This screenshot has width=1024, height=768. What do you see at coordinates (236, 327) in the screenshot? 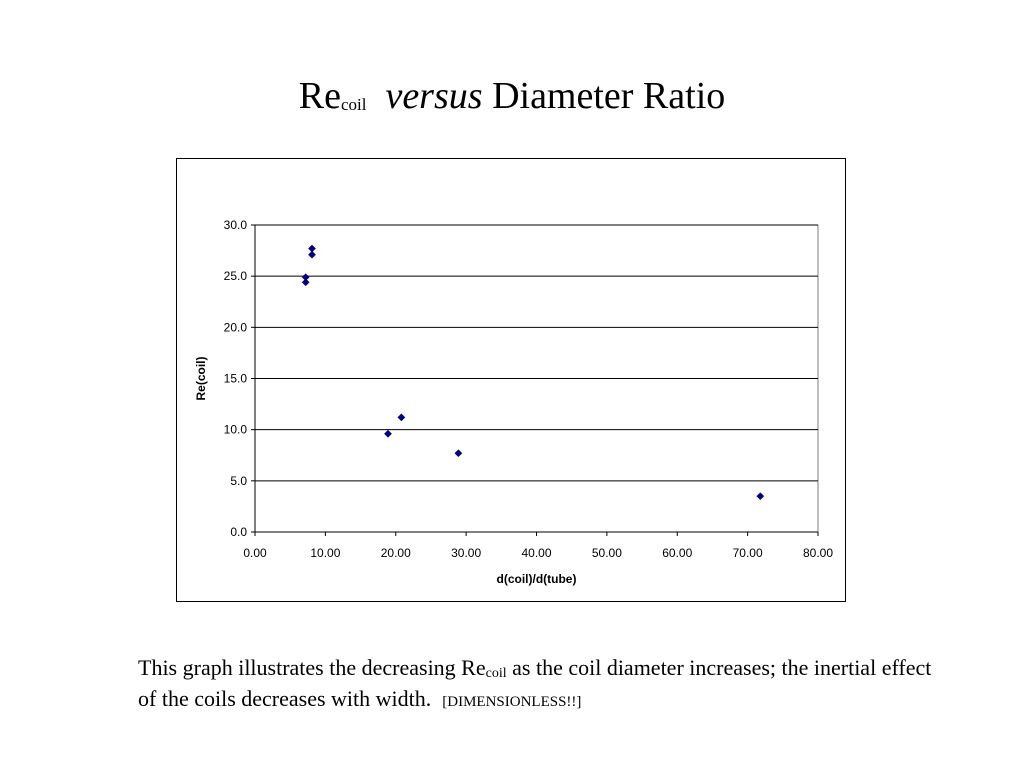
I see `y-tick-label: 20.0` at bounding box center [236, 327].